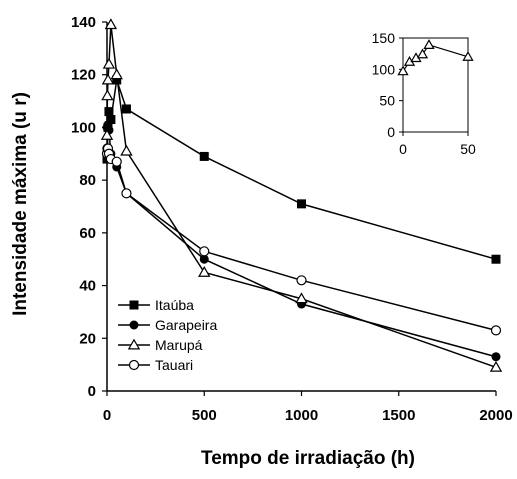  What do you see at coordinates (134, 325) in the screenshot?
I see `legend-marker-garapeira` at bounding box center [134, 325].